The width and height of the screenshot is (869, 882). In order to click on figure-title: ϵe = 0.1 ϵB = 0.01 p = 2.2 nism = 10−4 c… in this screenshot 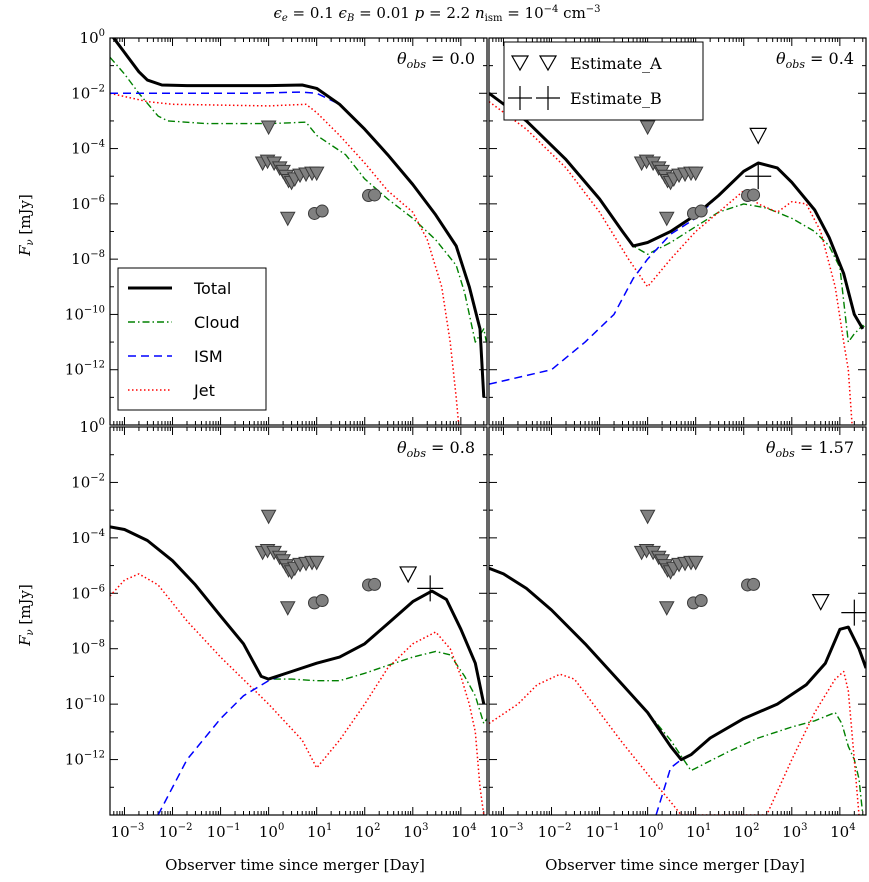, I will do `click(436, 14)`.